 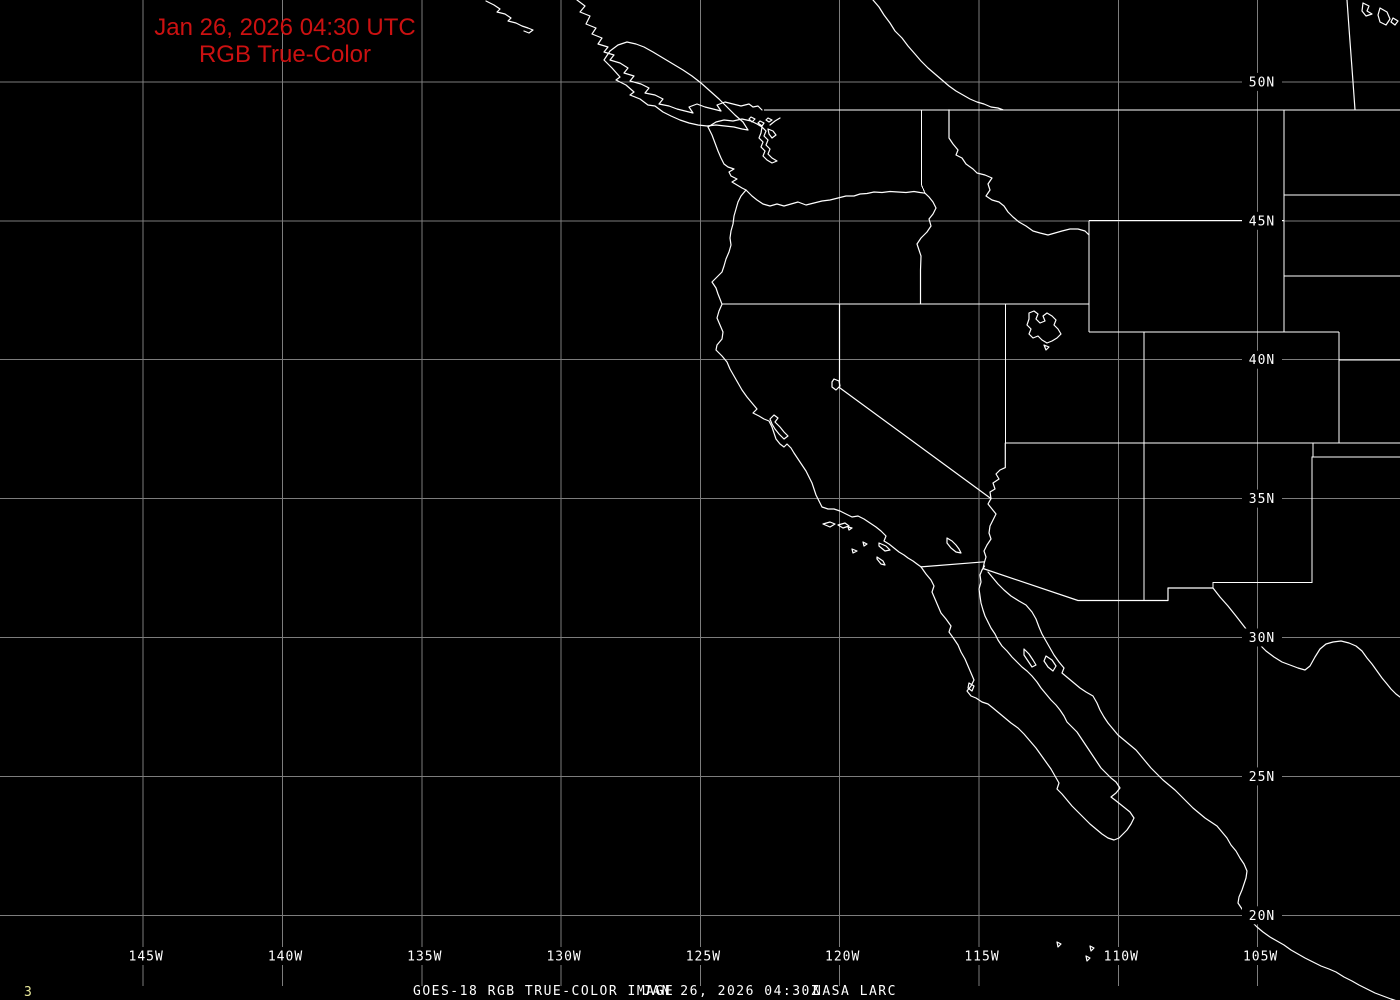 I want to click on coastline-bc-mainland, so click(x=669, y=57).